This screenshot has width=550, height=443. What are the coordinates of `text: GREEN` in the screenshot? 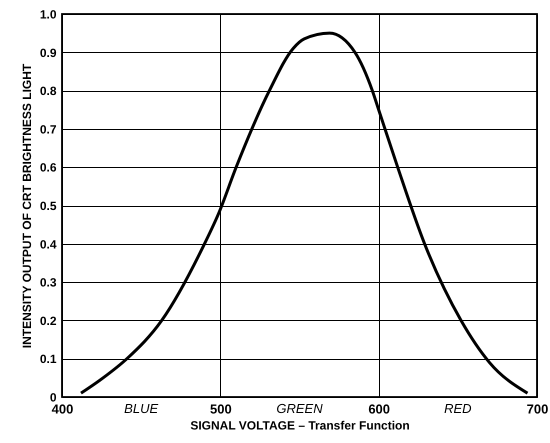 It's located at (300, 408).